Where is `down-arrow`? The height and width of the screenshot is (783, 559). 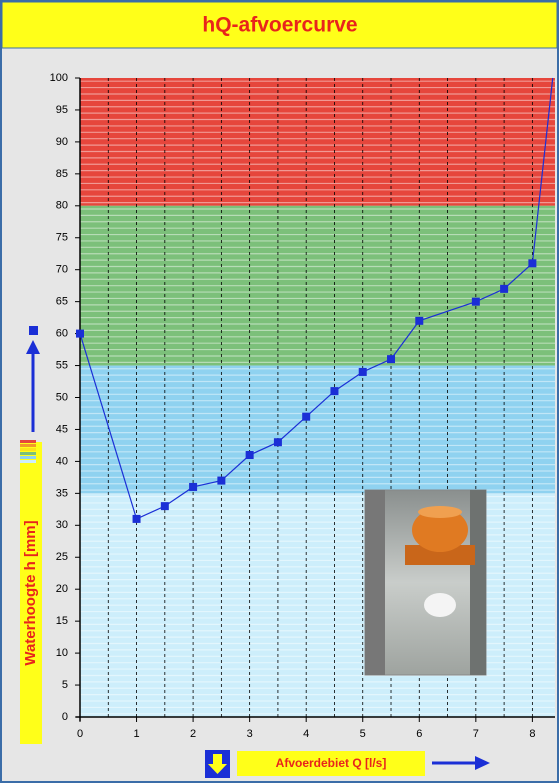
down-arrow is located at coordinates (217, 764).